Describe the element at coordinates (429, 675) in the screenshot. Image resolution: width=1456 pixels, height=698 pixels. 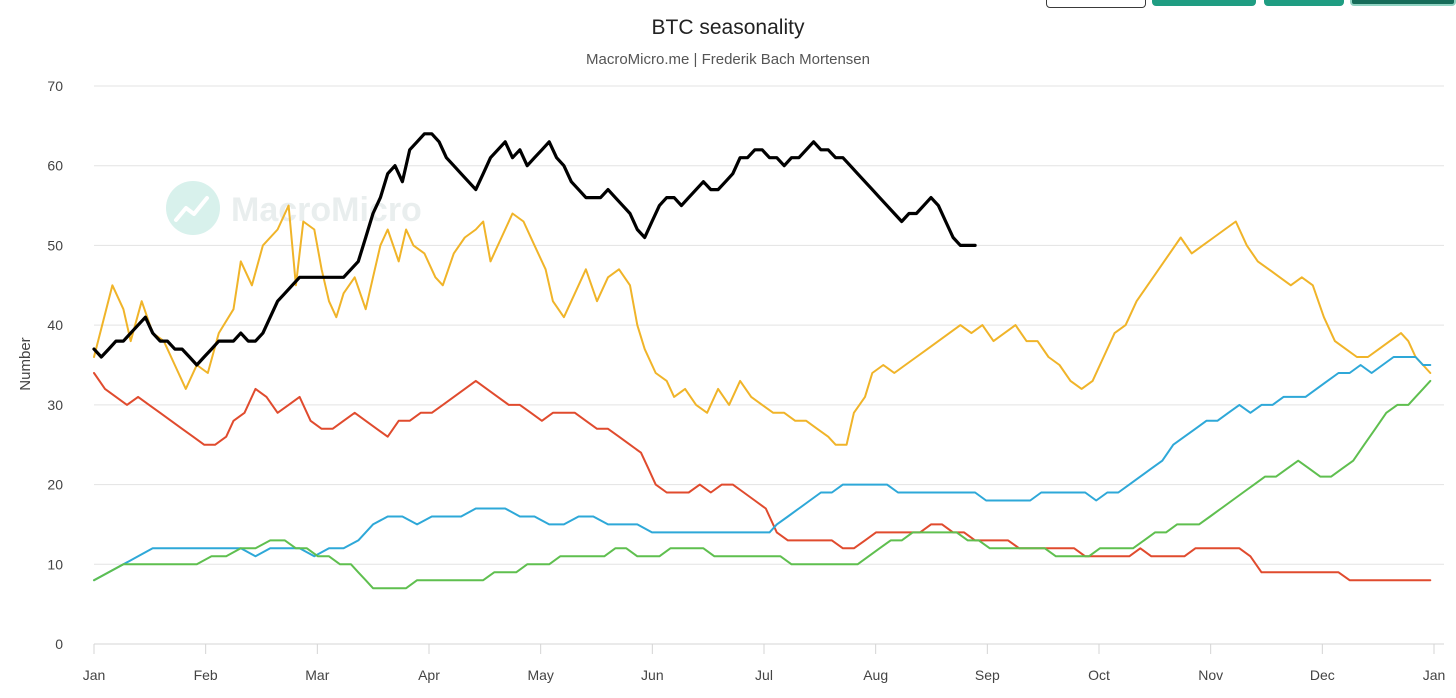
I see `x-tick-label-apr: Apr` at that location.